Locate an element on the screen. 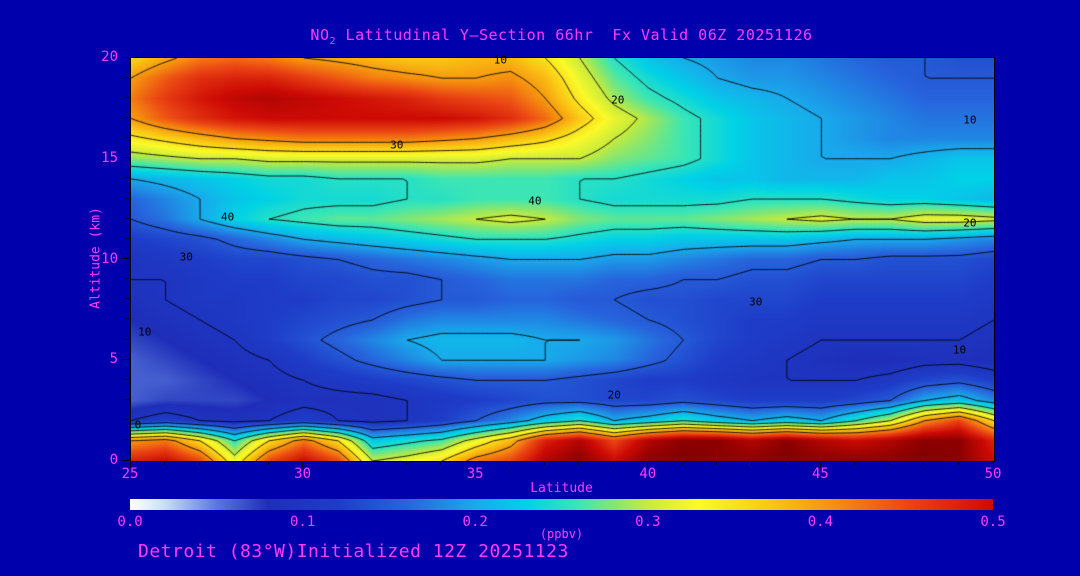  x-axis-title: Latitude is located at coordinates (561, 488).